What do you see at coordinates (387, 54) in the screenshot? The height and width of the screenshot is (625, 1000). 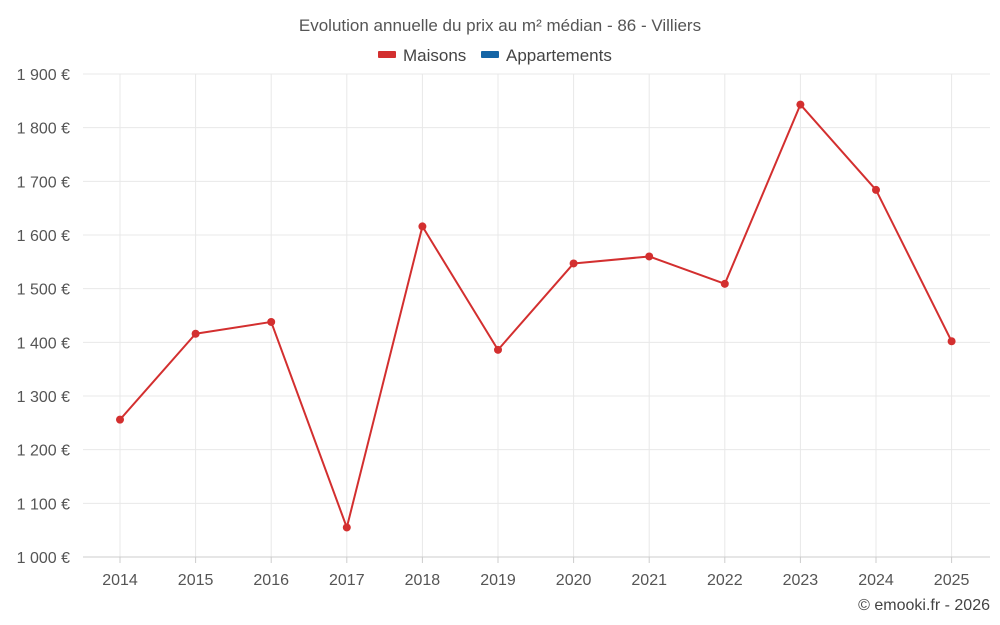 I see `legend-swatch-maisons` at bounding box center [387, 54].